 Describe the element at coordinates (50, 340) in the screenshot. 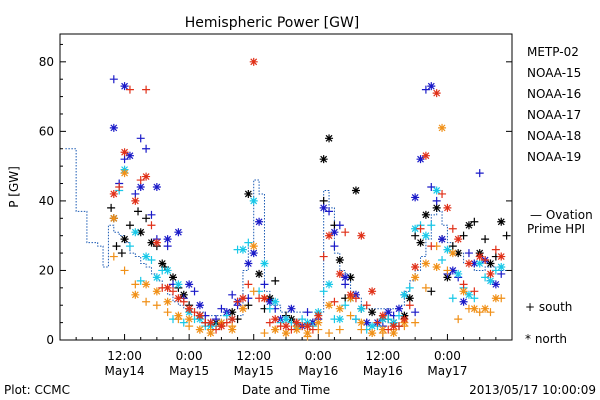

I see `y-tick-label: 0` at that location.